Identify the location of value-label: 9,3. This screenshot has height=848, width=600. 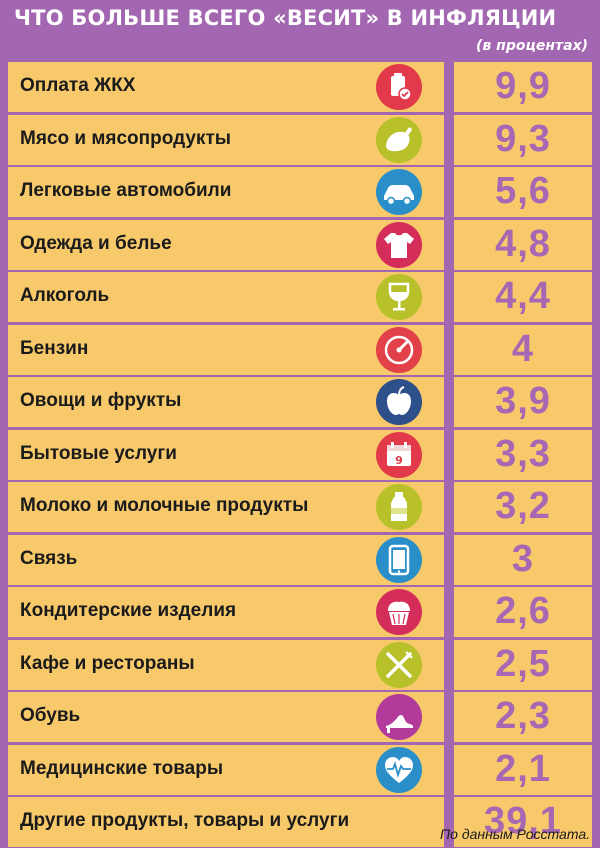
(523, 138).